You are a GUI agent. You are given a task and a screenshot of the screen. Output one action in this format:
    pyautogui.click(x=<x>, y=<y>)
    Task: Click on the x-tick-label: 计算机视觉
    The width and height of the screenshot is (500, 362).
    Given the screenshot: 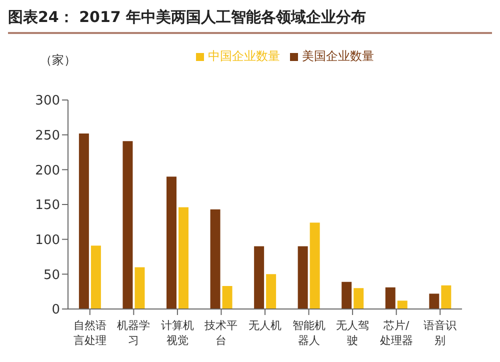 What is the action you would take?
    pyautogui.click(x=177, y=333)
    